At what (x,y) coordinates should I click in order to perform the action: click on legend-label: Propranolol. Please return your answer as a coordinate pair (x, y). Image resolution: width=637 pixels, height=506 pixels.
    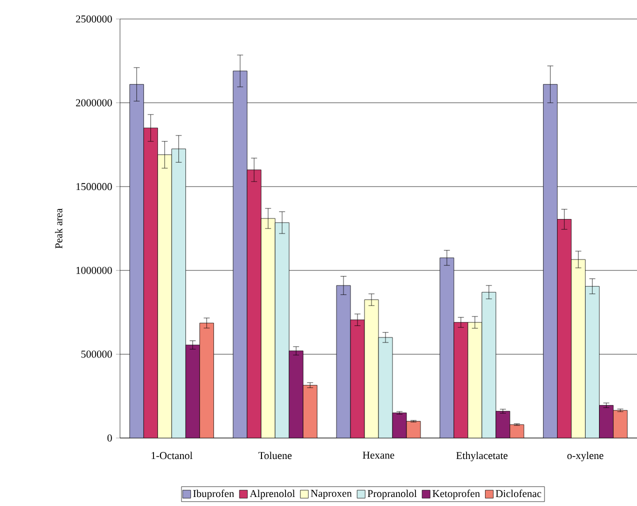
    Looking at the image, I should click on (392, 495).